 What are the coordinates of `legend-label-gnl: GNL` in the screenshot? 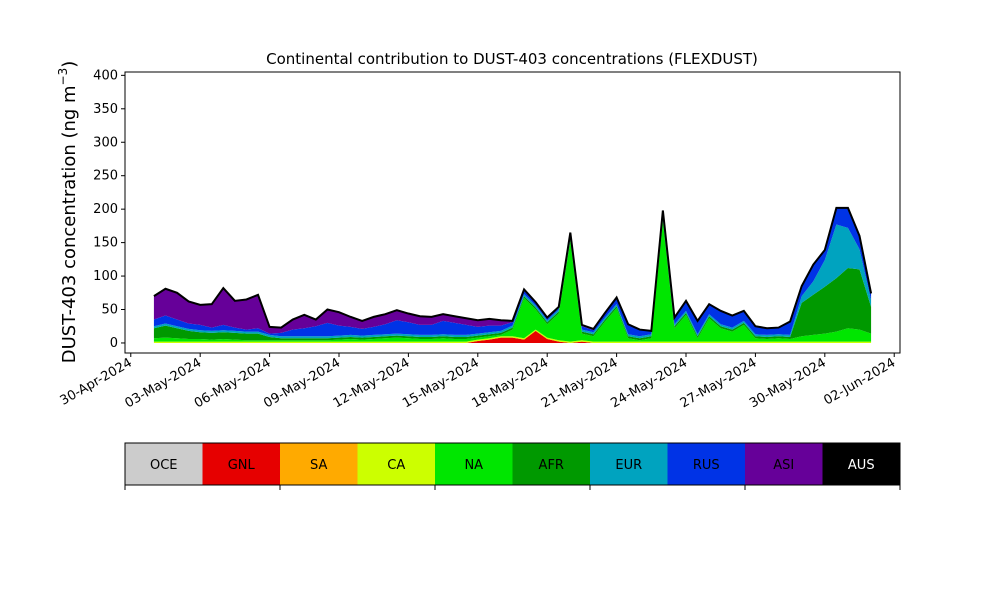 It's located at (242, 465).